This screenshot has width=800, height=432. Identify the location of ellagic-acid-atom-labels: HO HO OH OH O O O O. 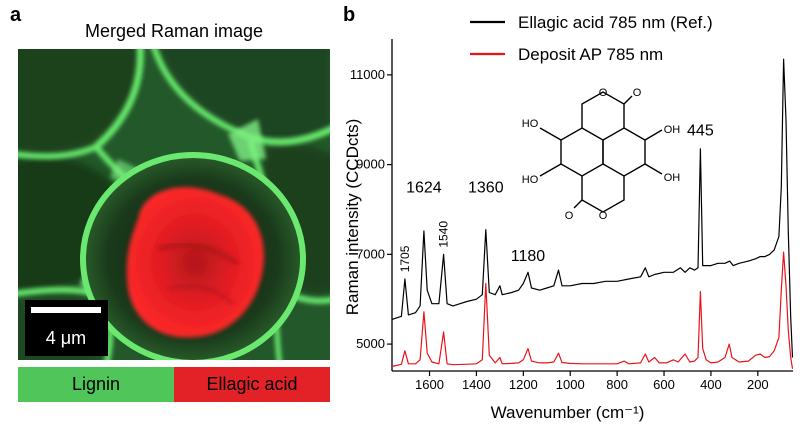
(601, 154).